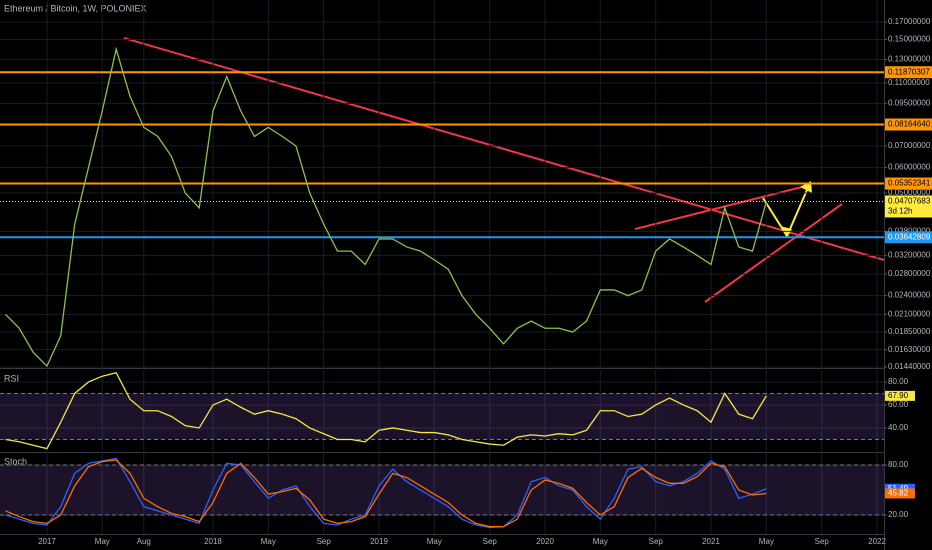  Describe the element at coordinates (909, 295) in the screenshot. I see `y-tick-label: 0.02400000` at that location.